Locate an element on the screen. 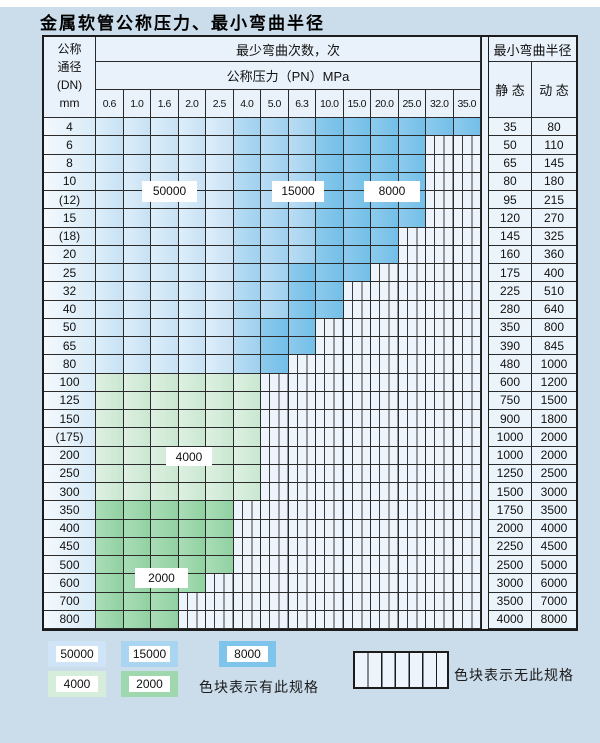 The image size is (600, 743). static-value-cell: 350 is located at coordinates (510, 327).